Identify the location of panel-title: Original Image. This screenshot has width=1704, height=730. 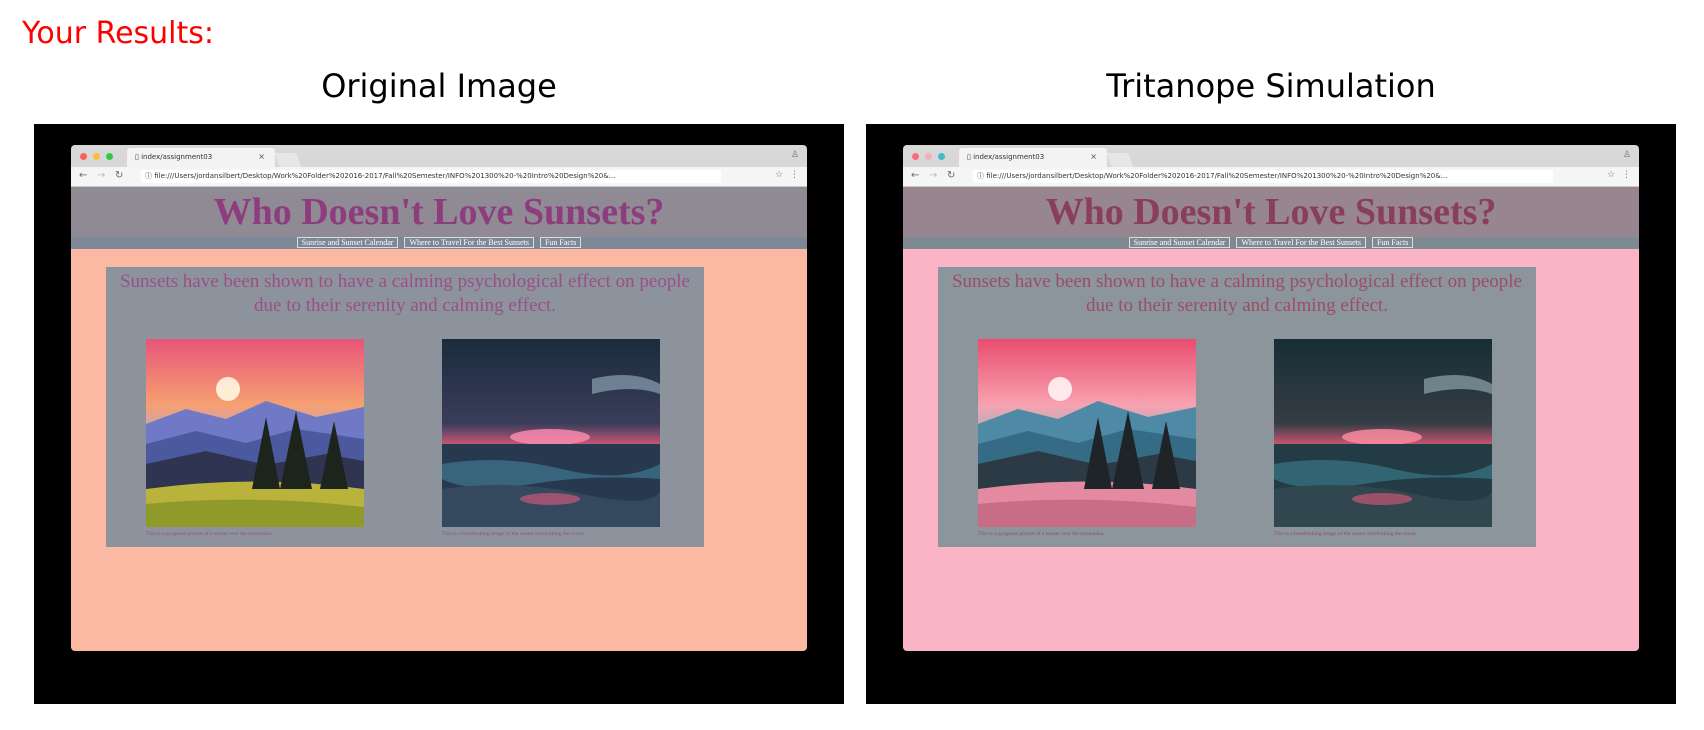
(439, 86).